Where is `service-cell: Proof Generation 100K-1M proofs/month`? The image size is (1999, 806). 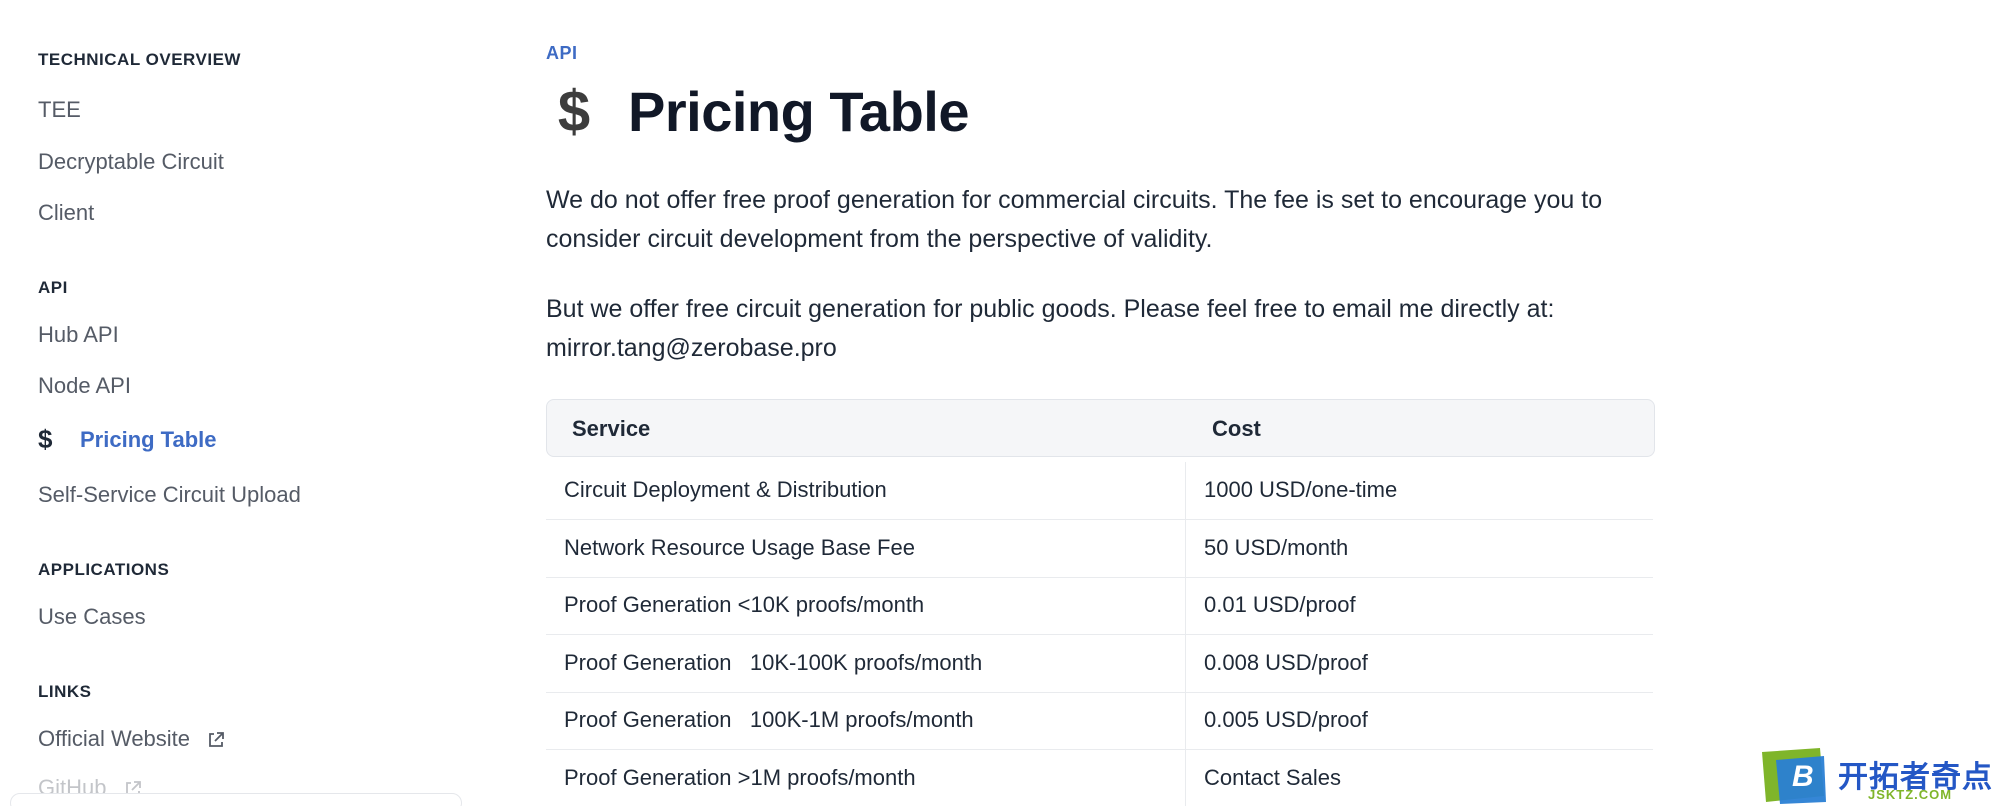 service-cell: Proof Generation 100K-1M proofs/month is located at coordinates (769, 719).